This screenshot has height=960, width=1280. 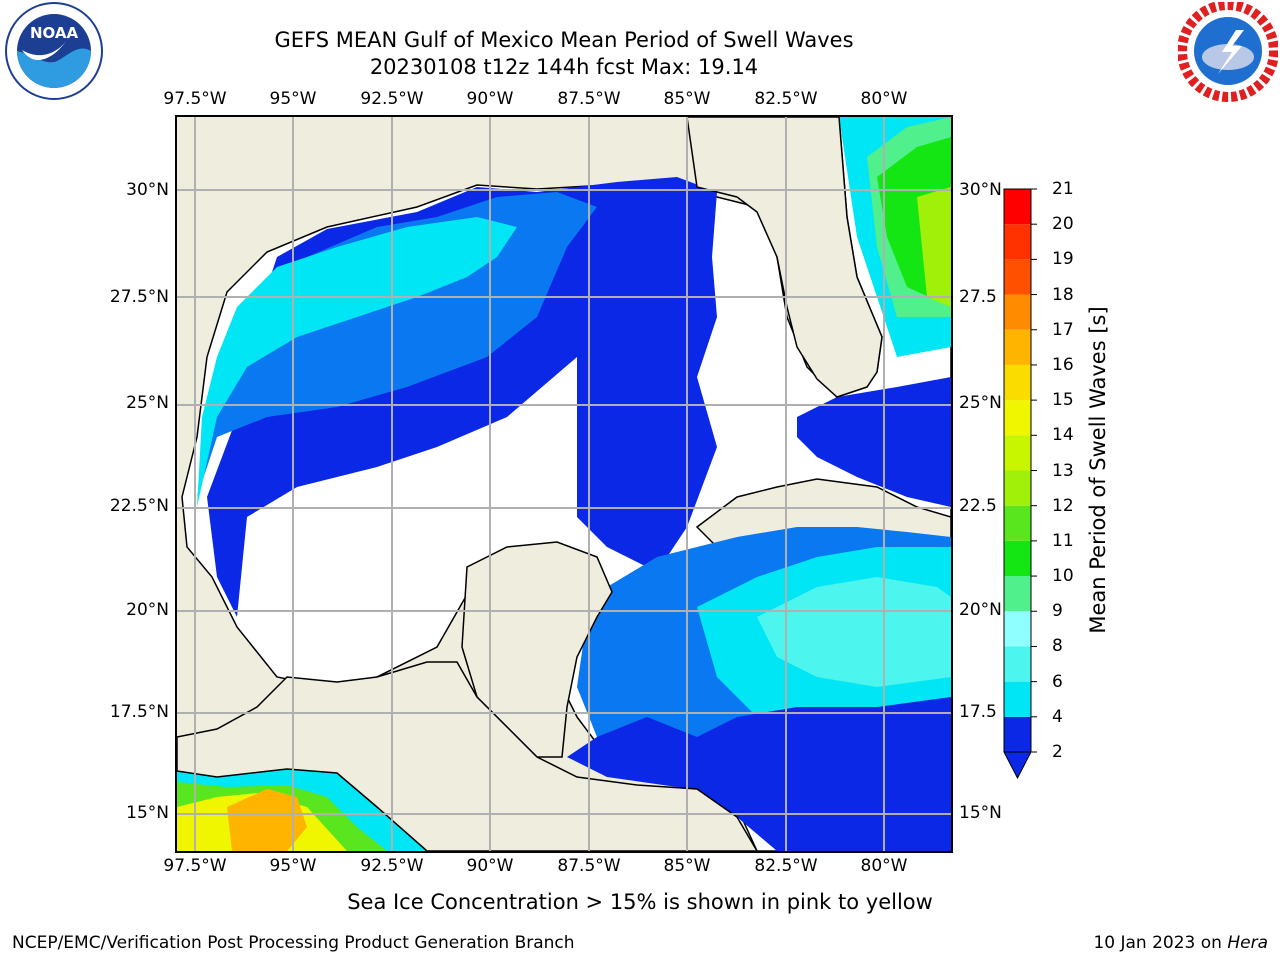 I want to click on swell-region-8-9s, so click(x=854, y=632).